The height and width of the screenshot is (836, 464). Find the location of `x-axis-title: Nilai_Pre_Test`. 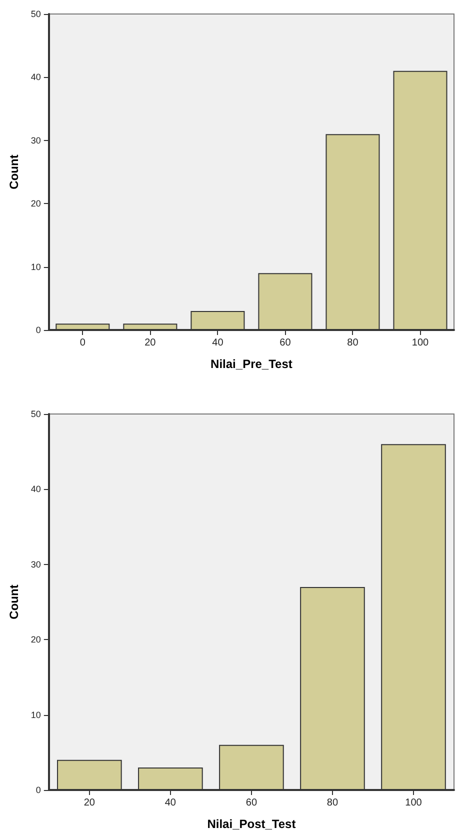

x-axis-title: Nilai_Pre_Test is located at coordinates (251, 364).